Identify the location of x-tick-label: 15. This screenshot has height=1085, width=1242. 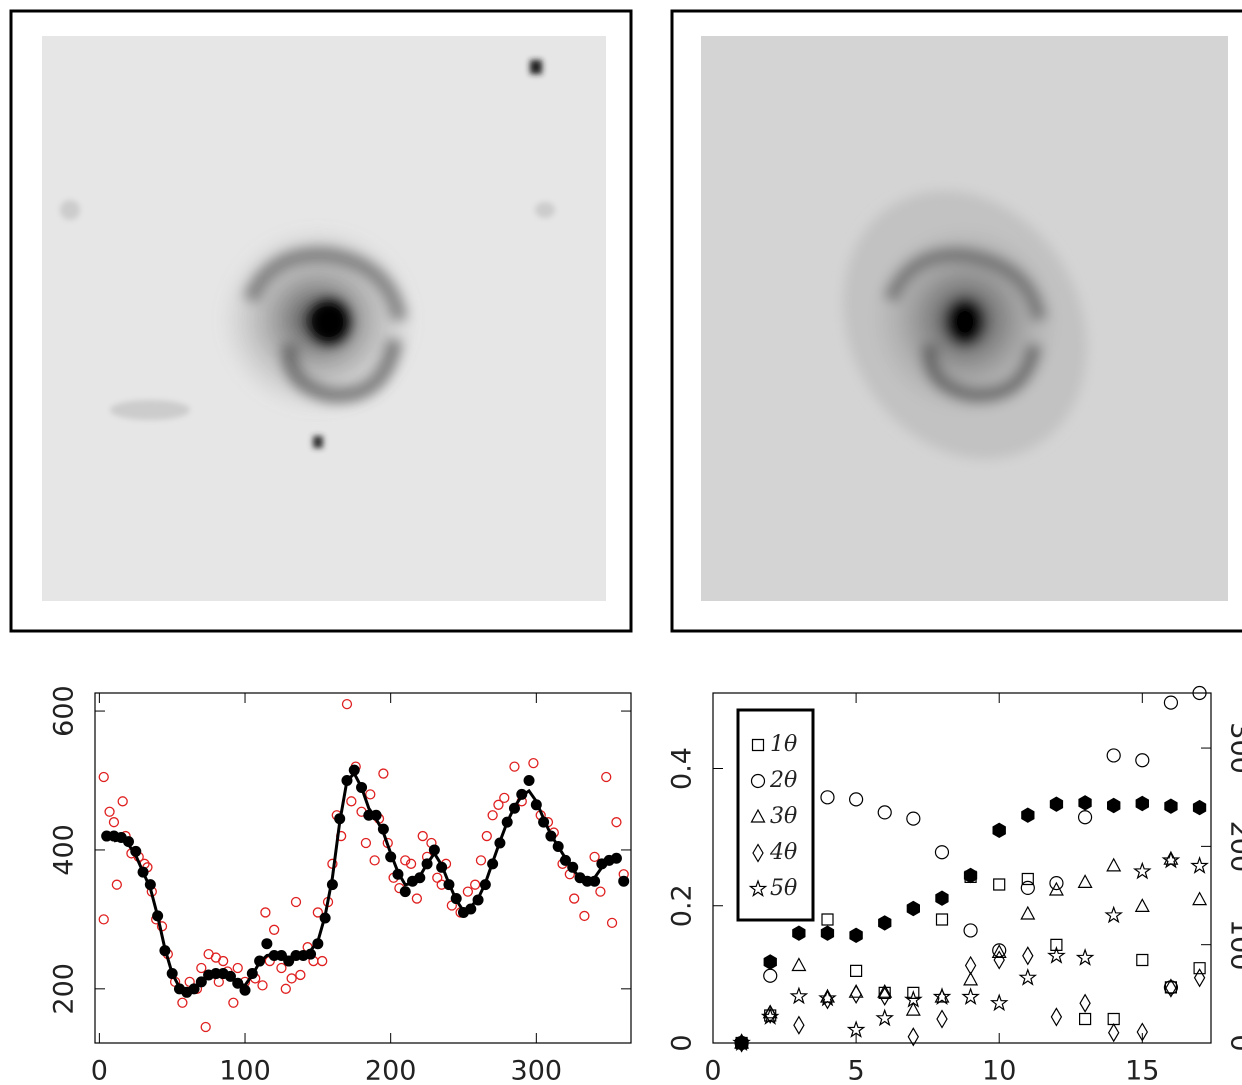
(1142, 1070).